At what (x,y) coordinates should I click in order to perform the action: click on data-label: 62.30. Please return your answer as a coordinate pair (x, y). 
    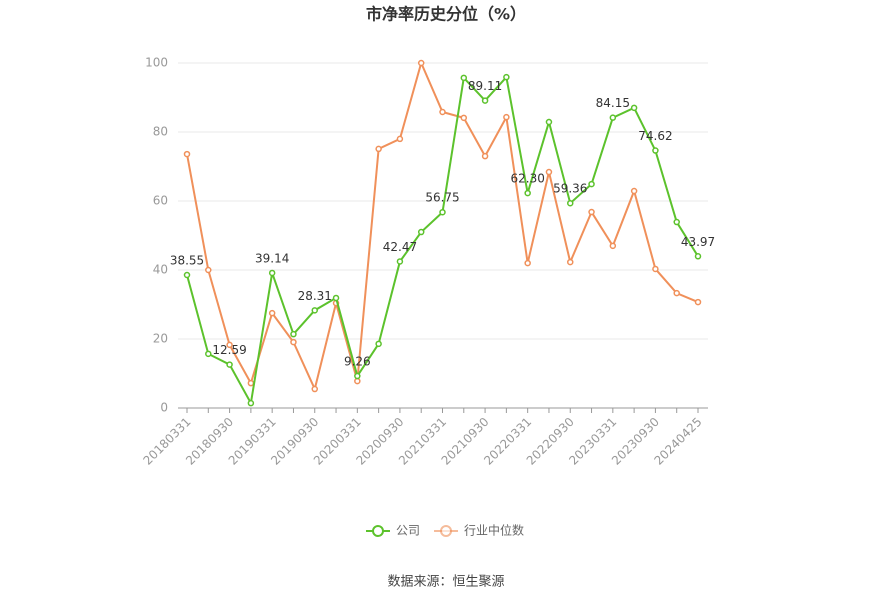
    Looking at the image, I should click on (527, 179).